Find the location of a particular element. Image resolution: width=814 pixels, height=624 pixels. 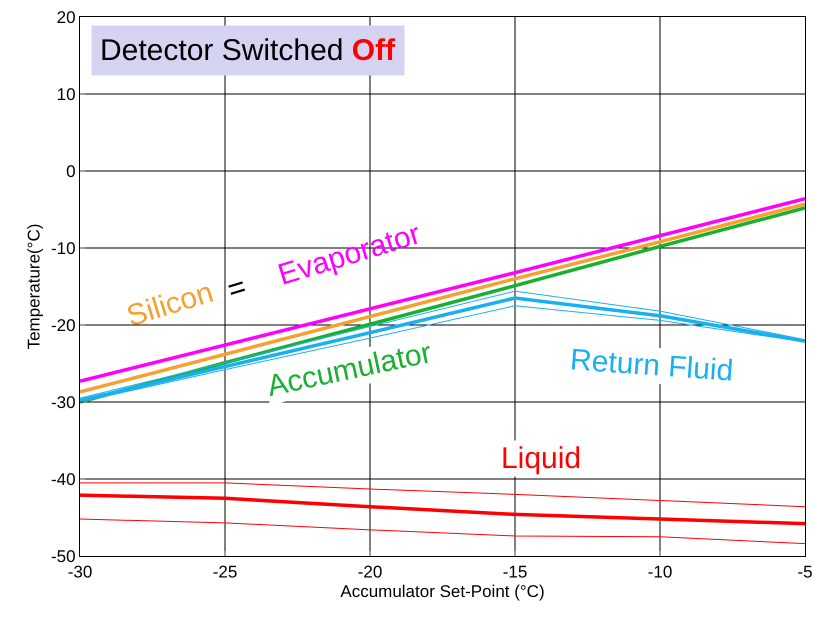

text: Silicon is located at coordinates (170, 305).